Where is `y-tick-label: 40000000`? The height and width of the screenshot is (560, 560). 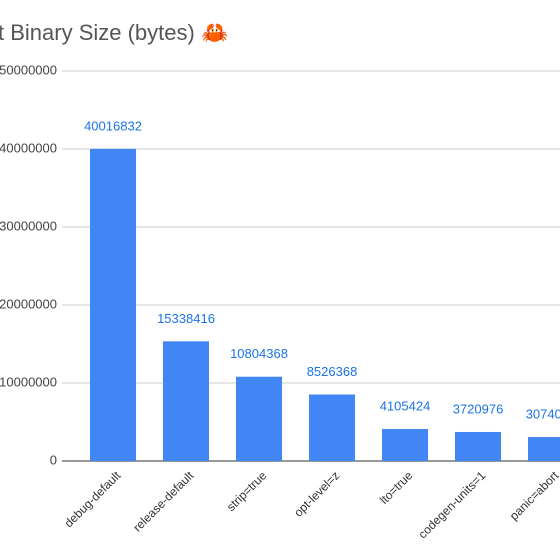 y-tick-label: 40000000 is located at coordinates (28, 147).